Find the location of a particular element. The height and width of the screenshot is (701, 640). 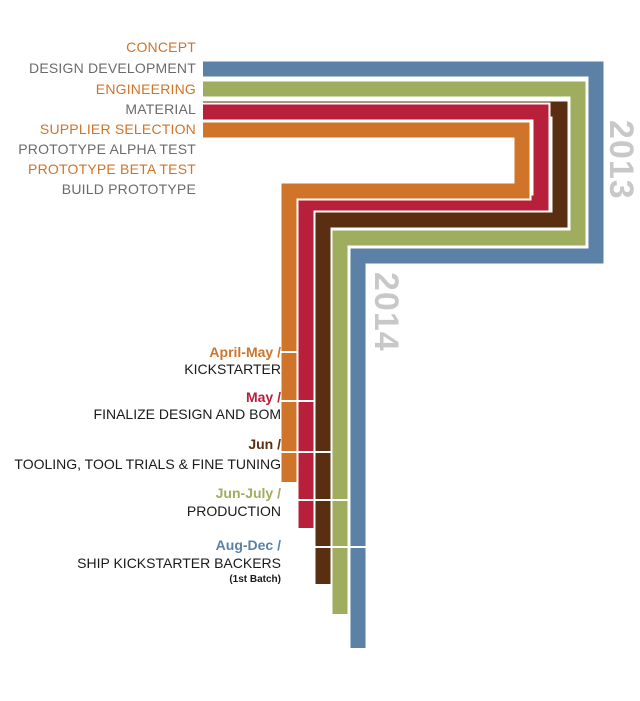

milestone-note-first-batch: (1st Batch) is located at coordinates (255, 579).